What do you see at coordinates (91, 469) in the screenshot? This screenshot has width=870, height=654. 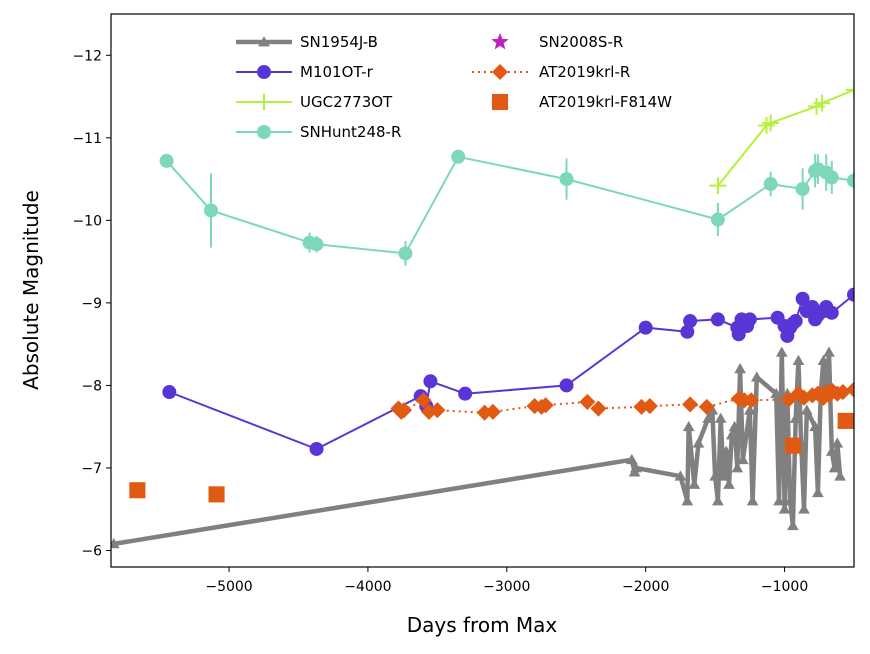 I see `y-tick-label: −7` at bounding box center [91, 469].